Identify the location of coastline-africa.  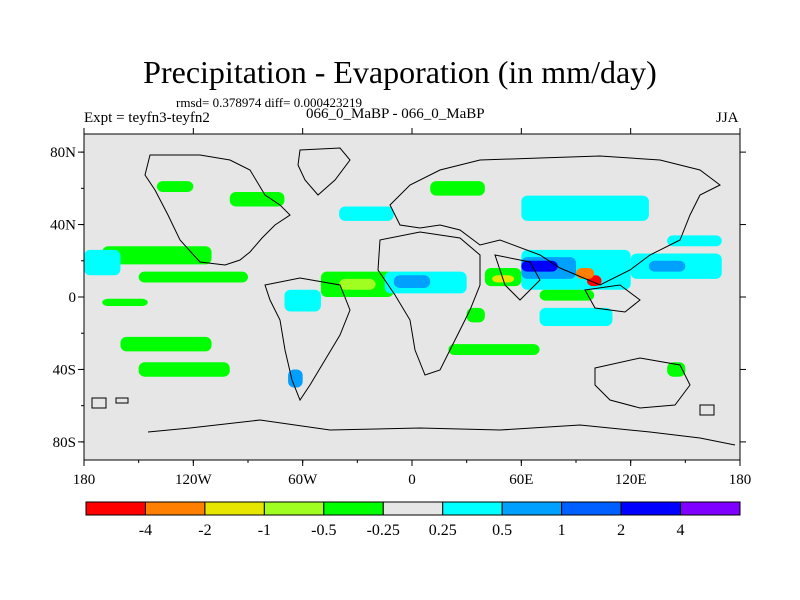
(429, 303).